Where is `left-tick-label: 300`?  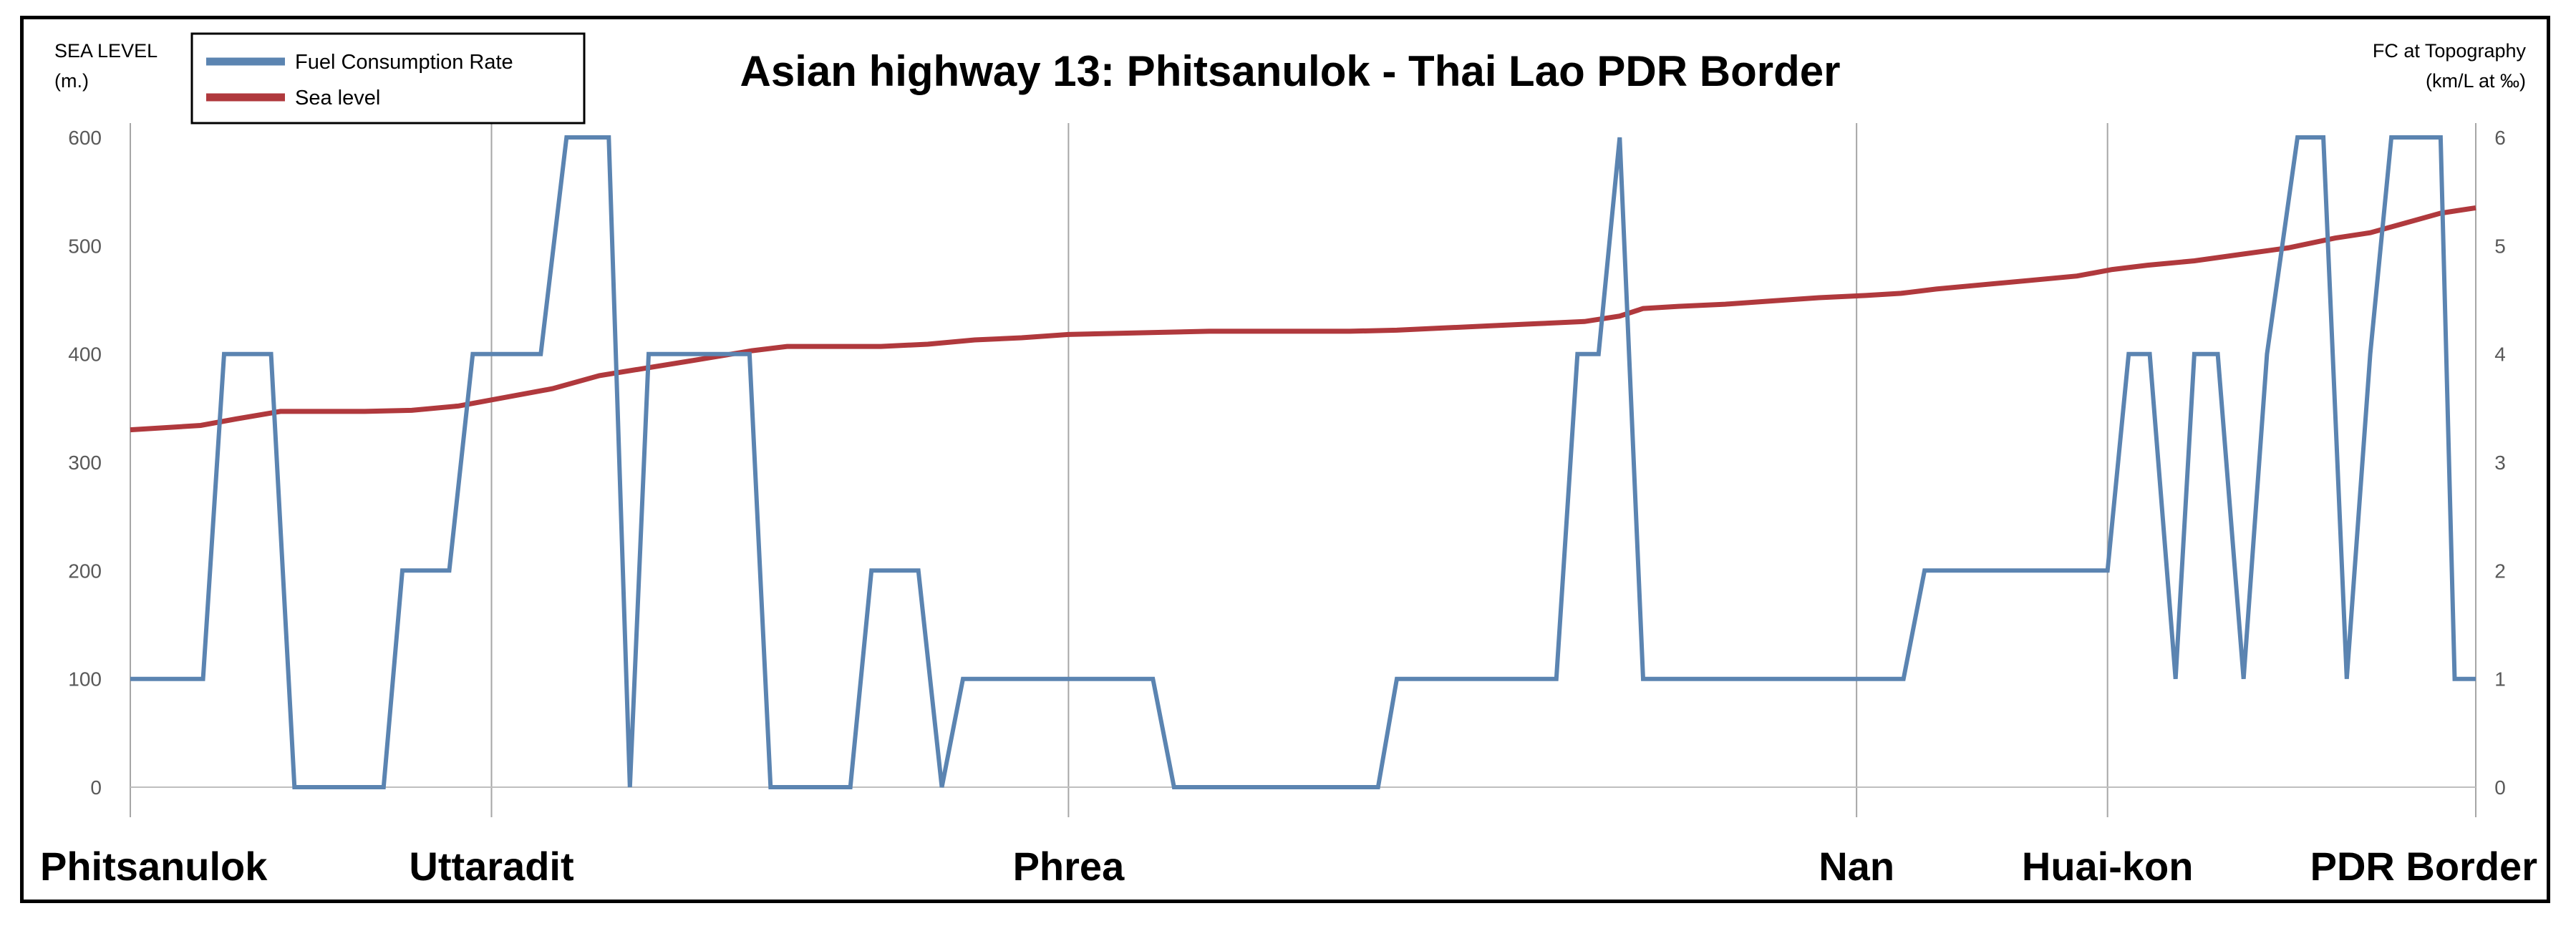 left-tick-label: 300 is located at coordinates (85, 463).